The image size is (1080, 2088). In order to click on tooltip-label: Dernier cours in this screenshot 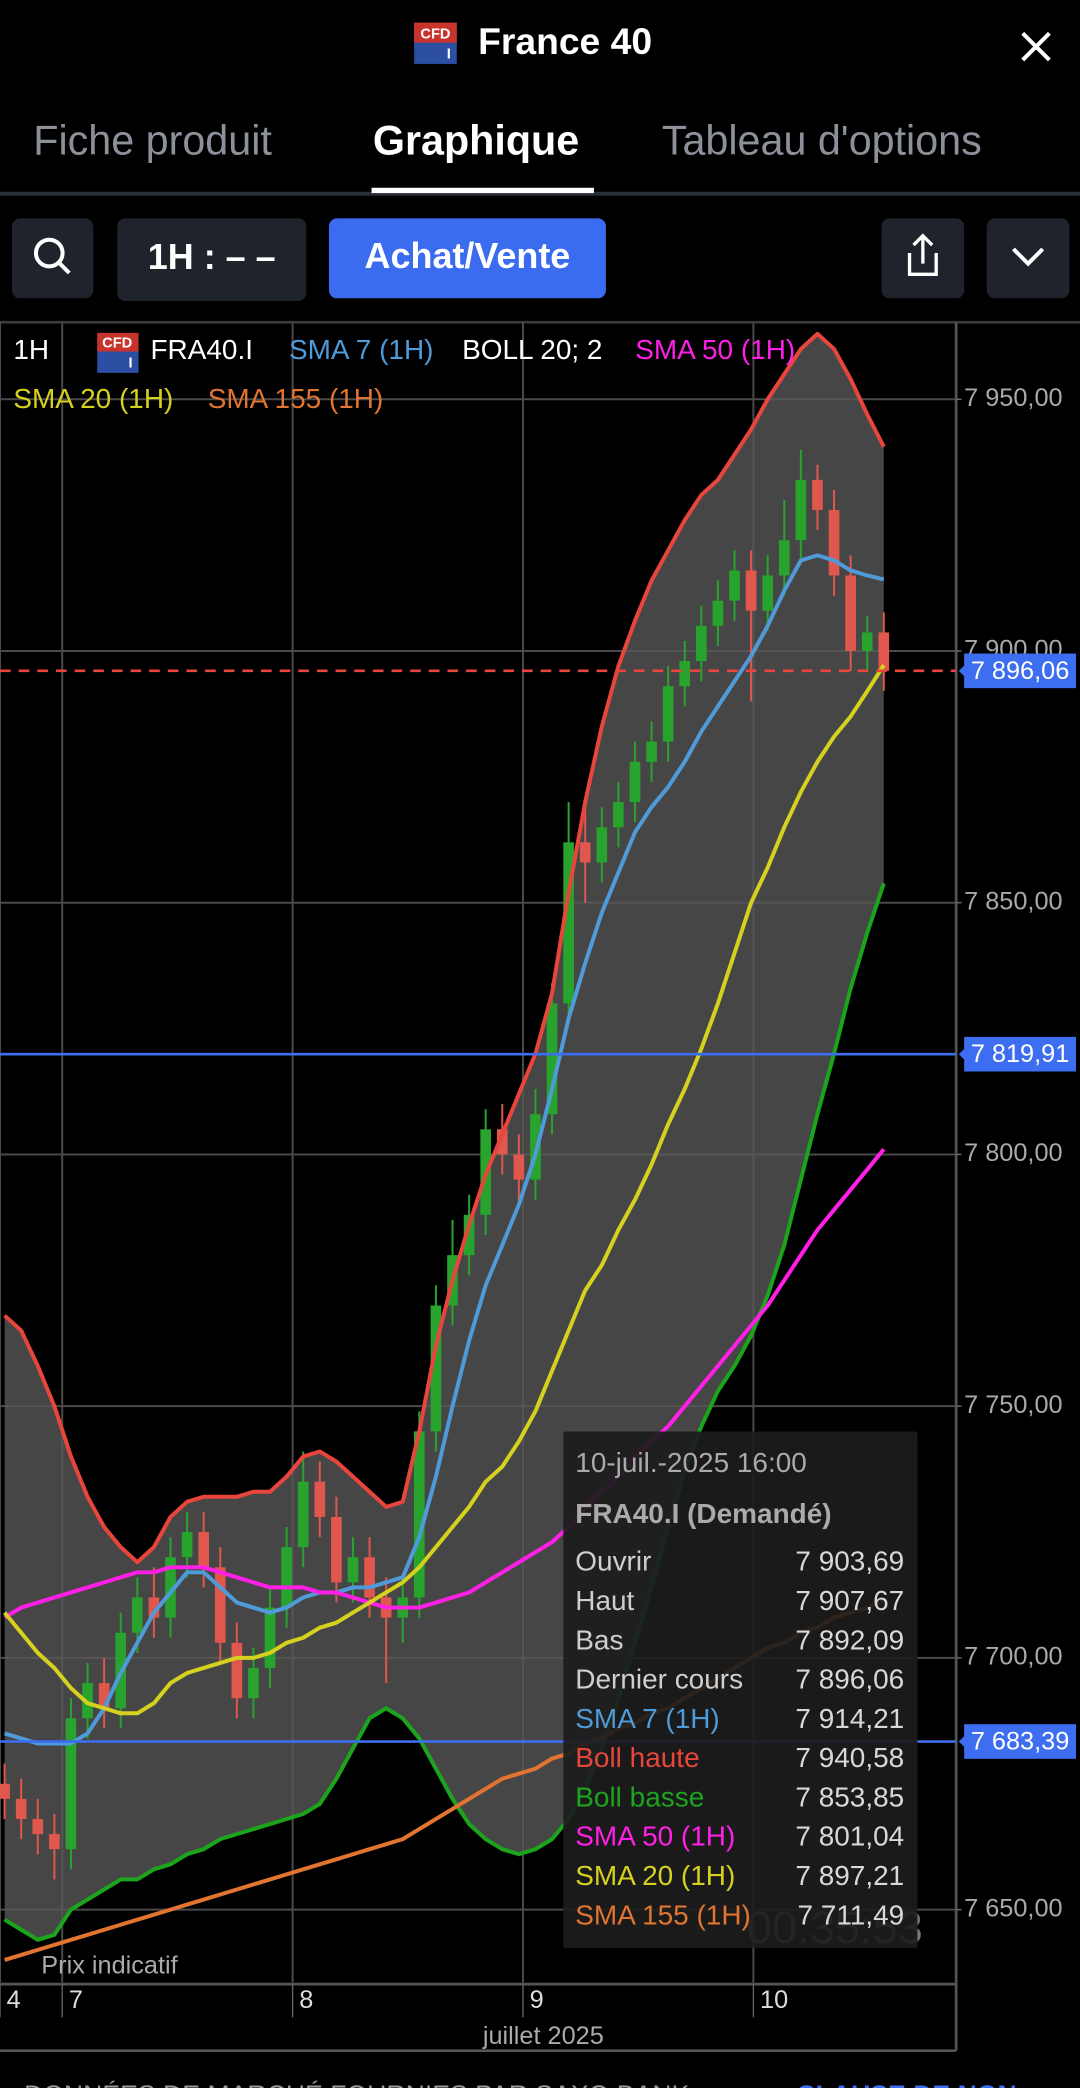, I will do `click(659, 1679)`.